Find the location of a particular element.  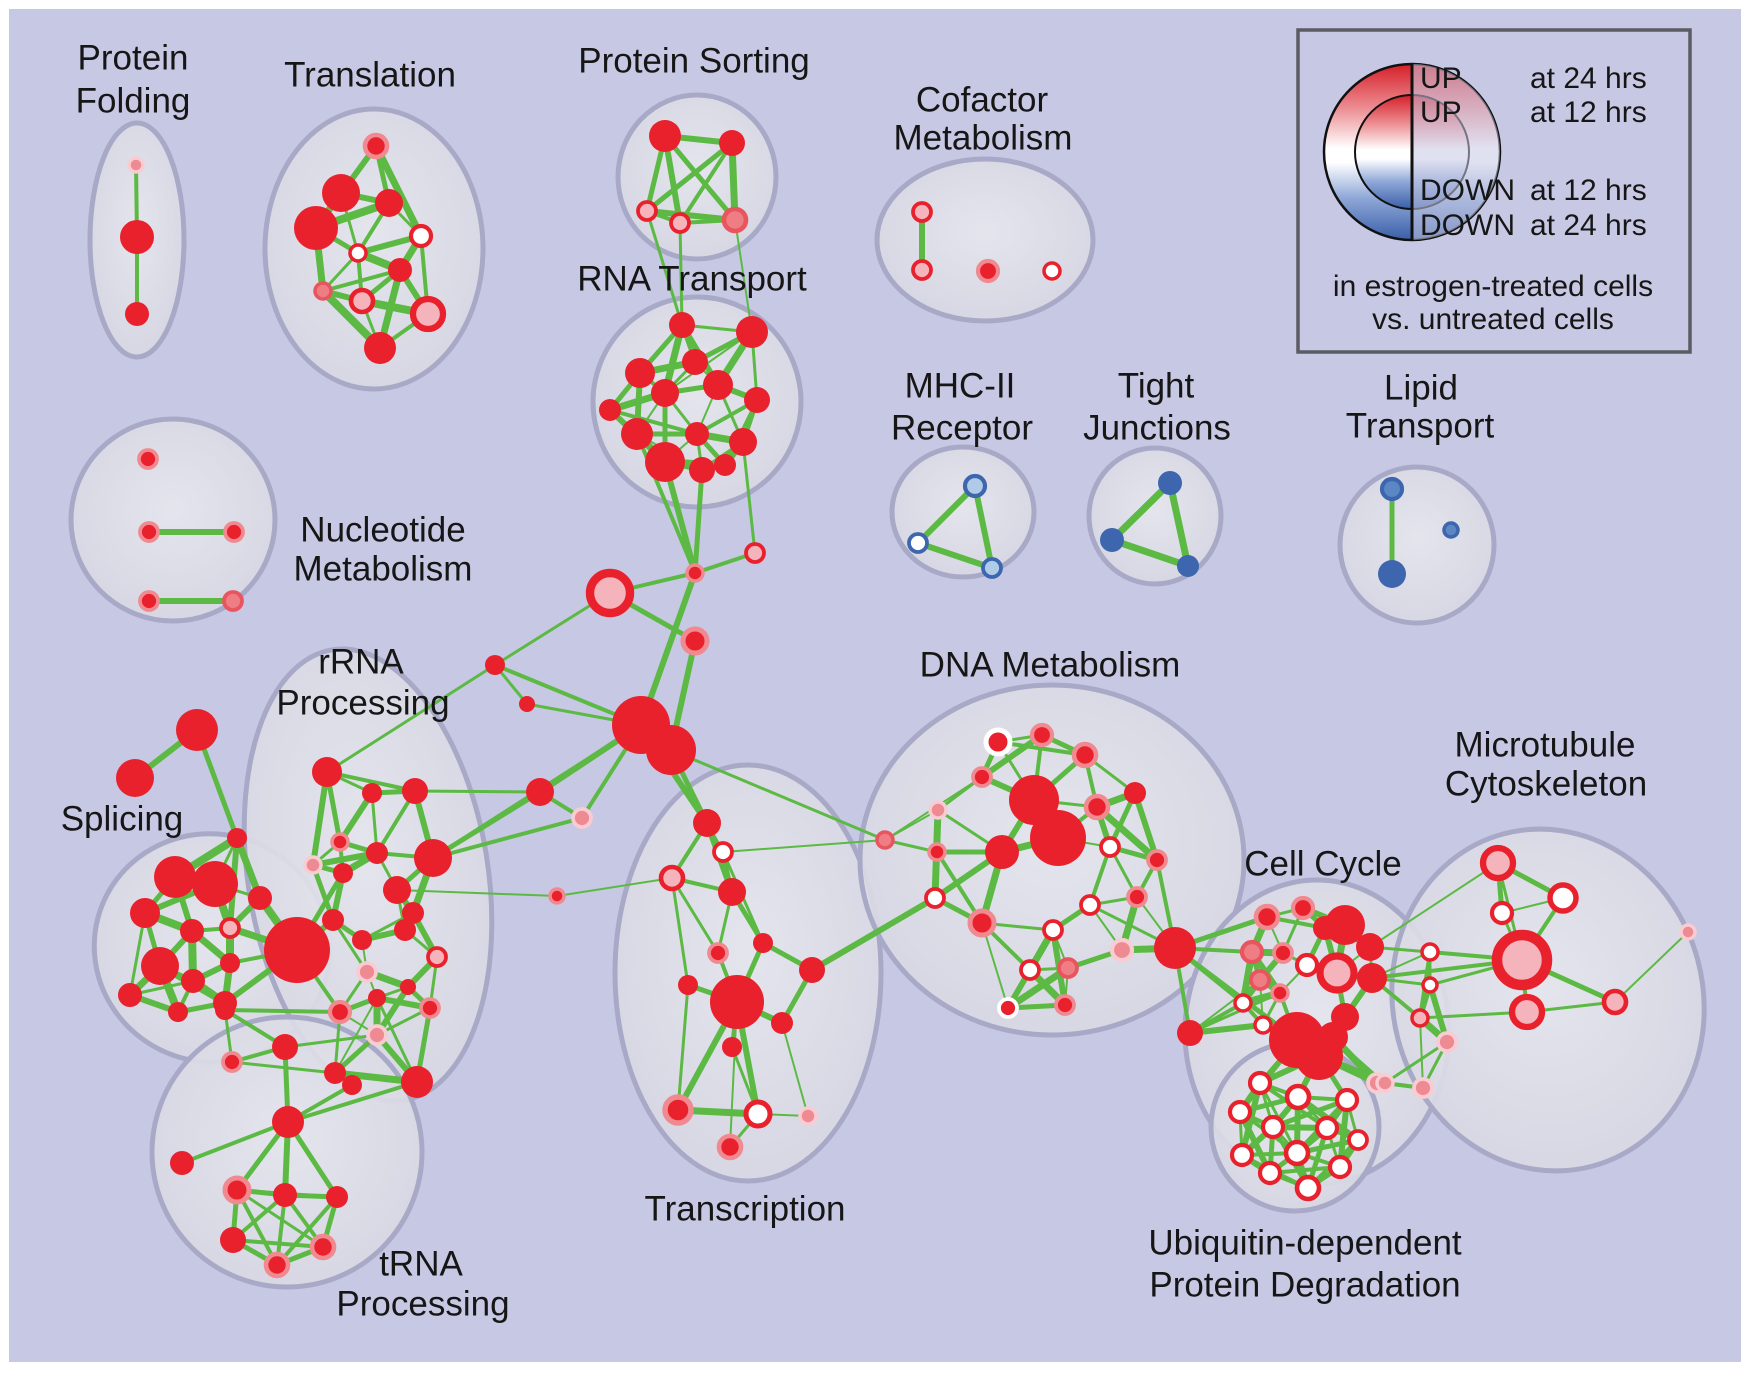

node-hub-r is located at coordinates (671, 750).